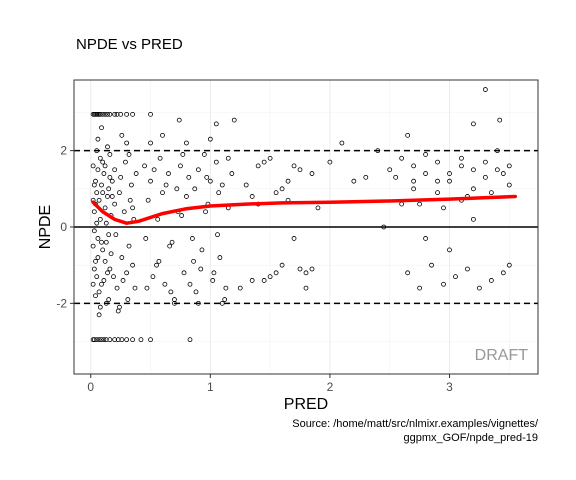 The image size is (576, 480). I want to click on y-tick-label: -2, so click(61, 303).